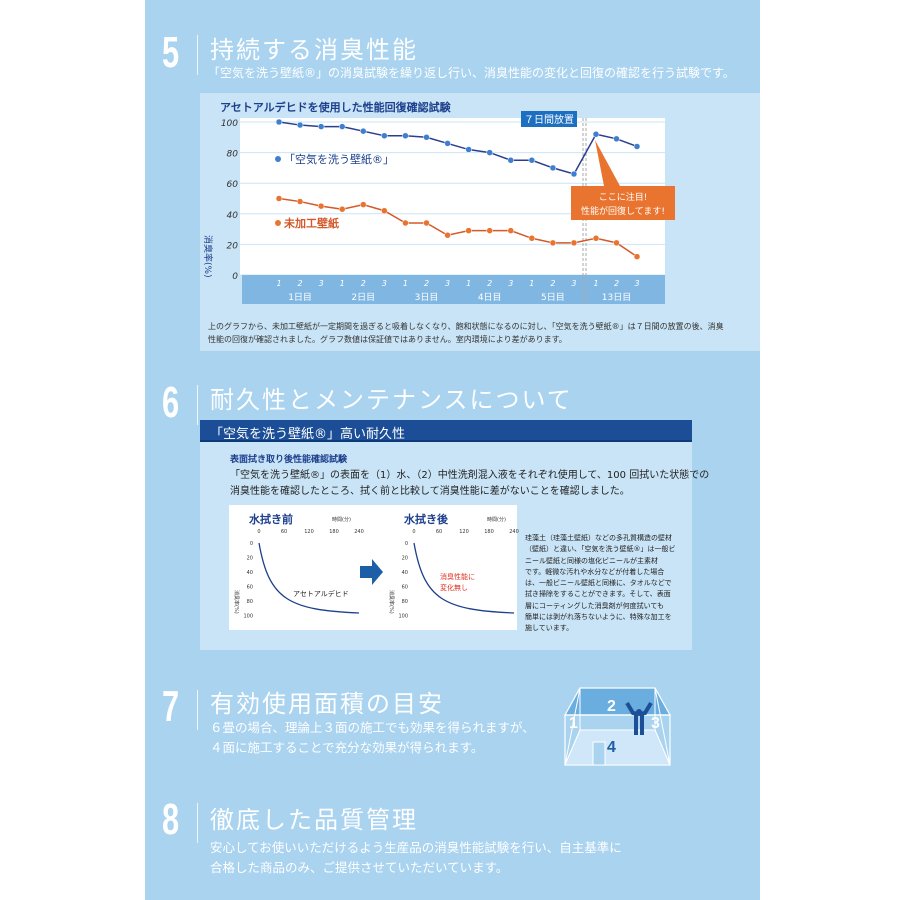 This screenshot has height=900, width=900. I want to click on x-tick-label: 60, so click(439, 532).